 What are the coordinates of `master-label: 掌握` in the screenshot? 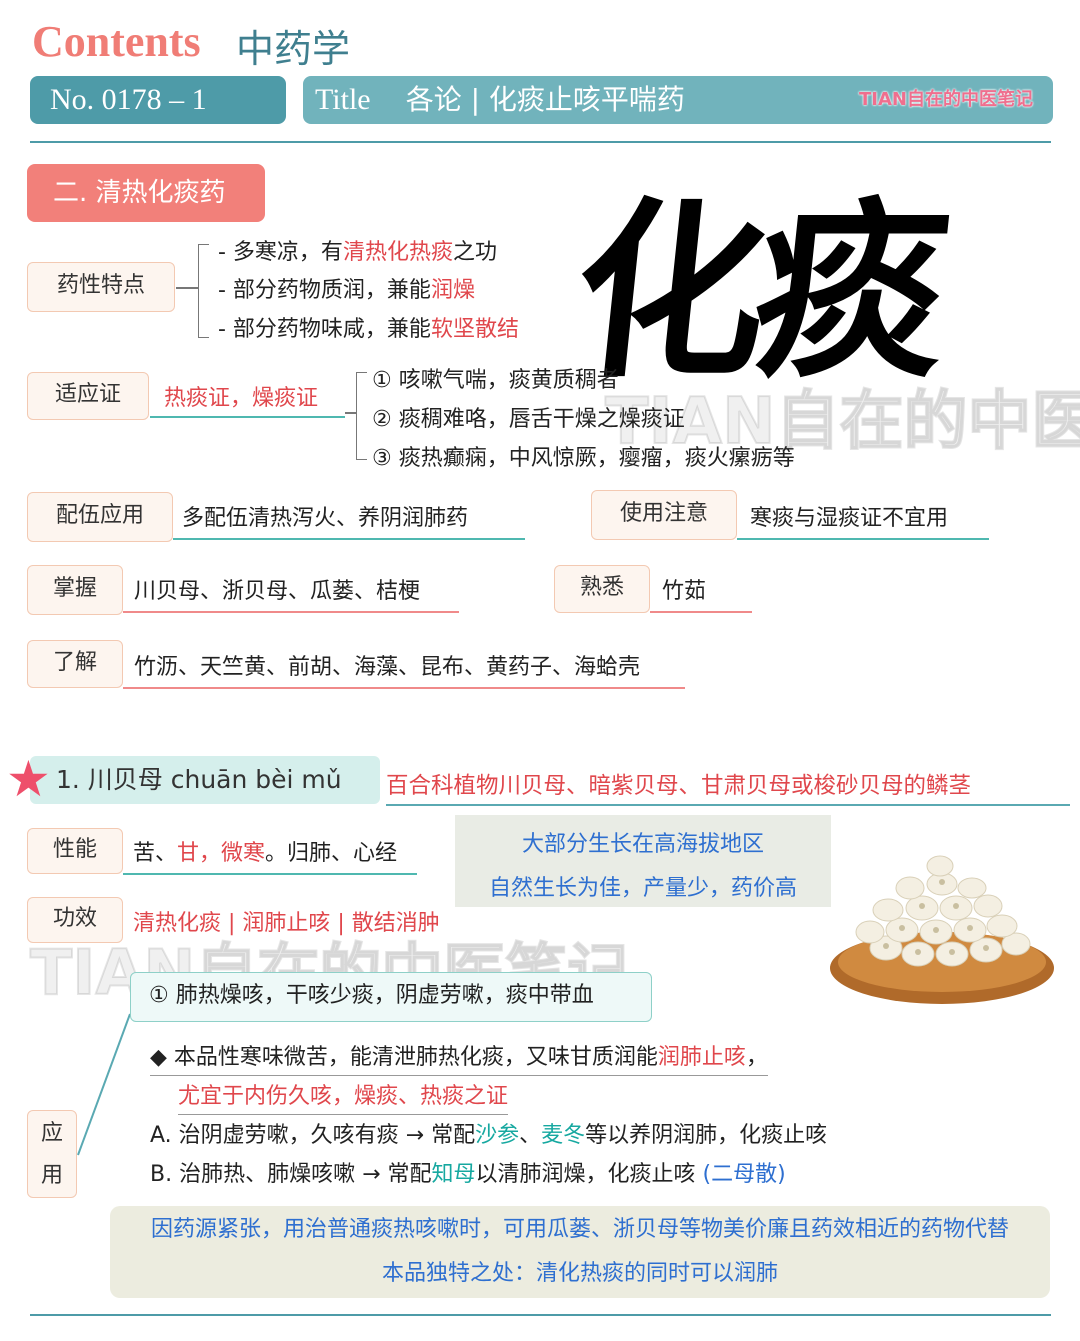 It's located at (75, 590).